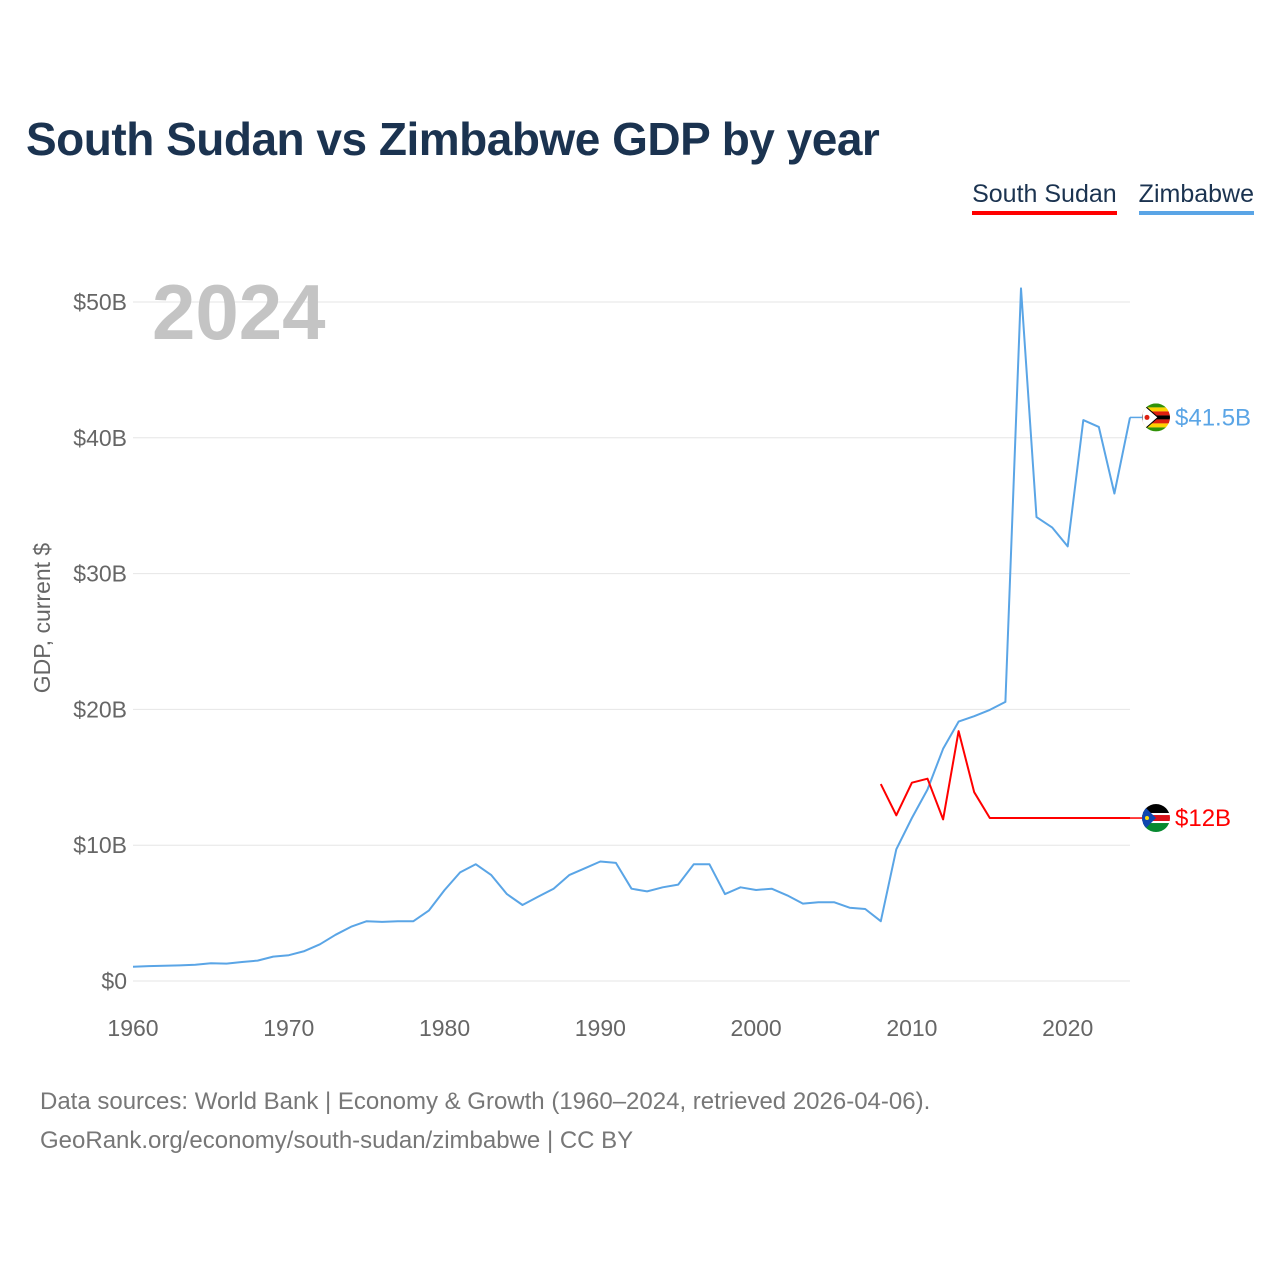 This screenshot has height=1280, width=1280. I want to click on y-tick-label: $40B, so click(100, 438).